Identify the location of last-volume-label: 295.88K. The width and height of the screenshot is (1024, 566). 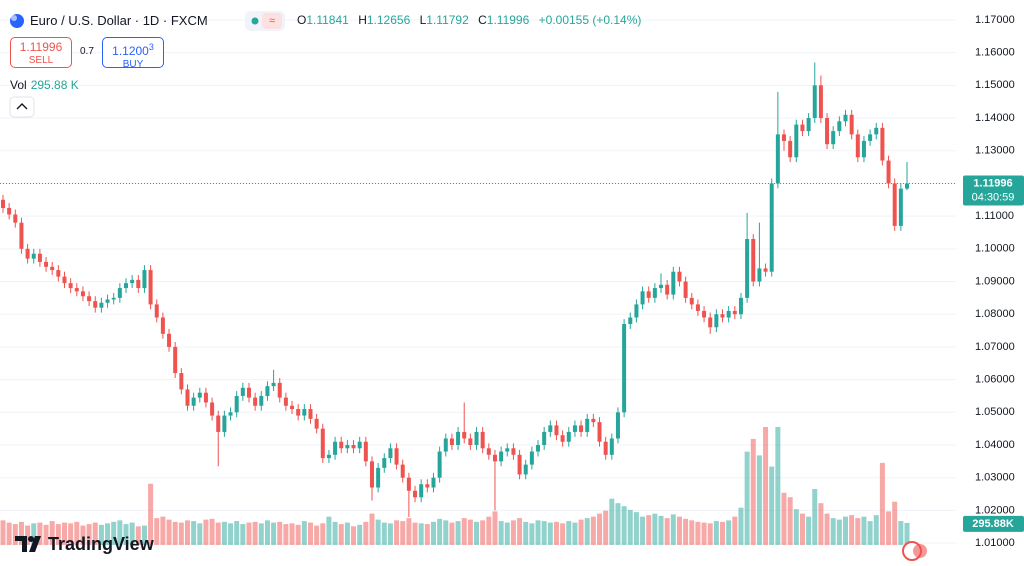
(993, 524).